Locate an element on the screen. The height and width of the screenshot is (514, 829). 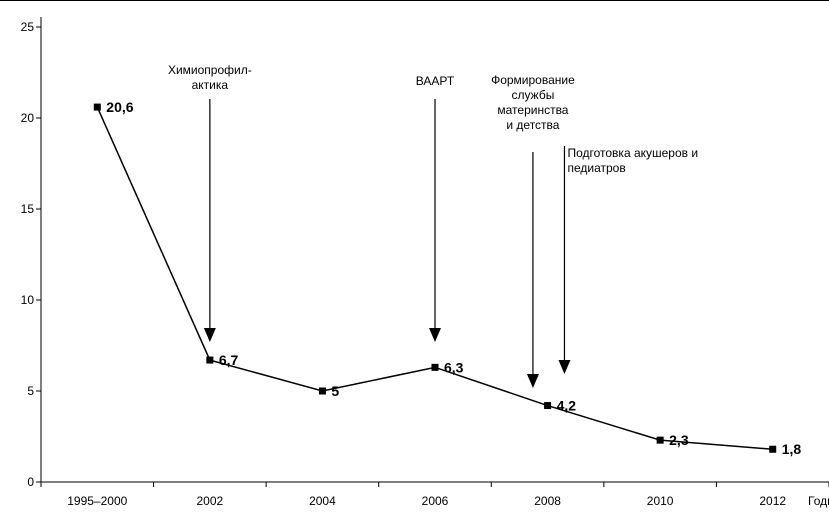
x-axis-ticks: 1995–2000 2002 2004 2006 2008 2010 2012 is located at coordinates (434, 495).